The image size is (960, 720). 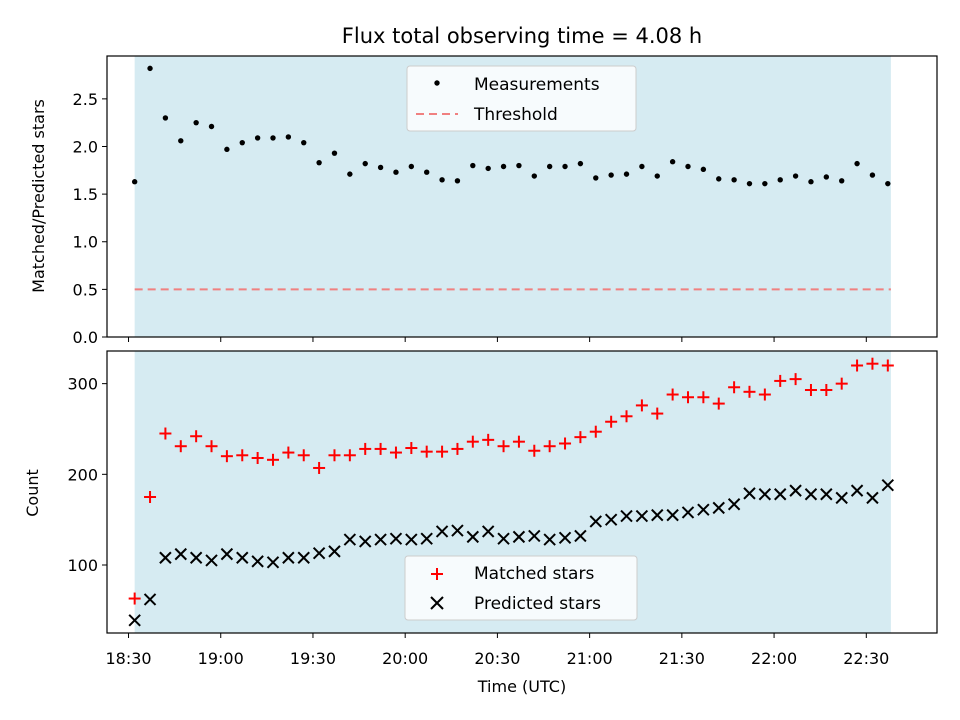 I want to click on x-axis-label: Time (UTC), so click(x=521, y=686).